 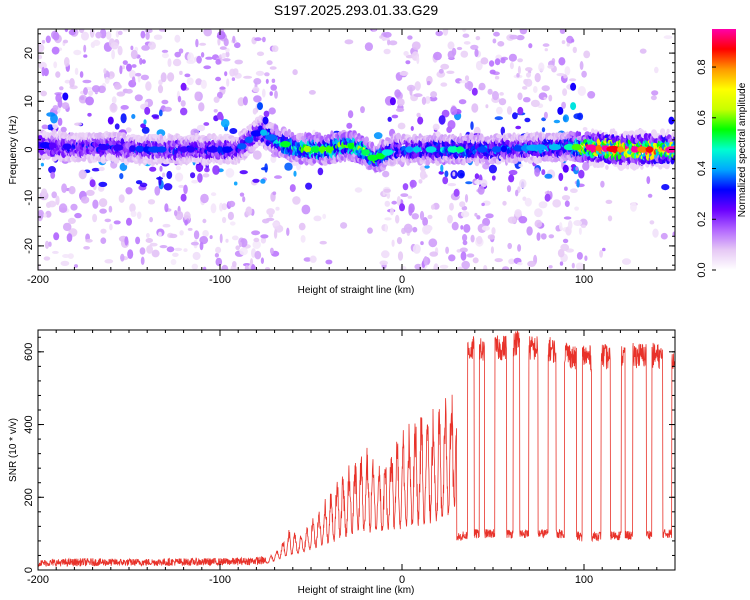 I want to click on y-tick-label: 0, so click(x=29, y=149).